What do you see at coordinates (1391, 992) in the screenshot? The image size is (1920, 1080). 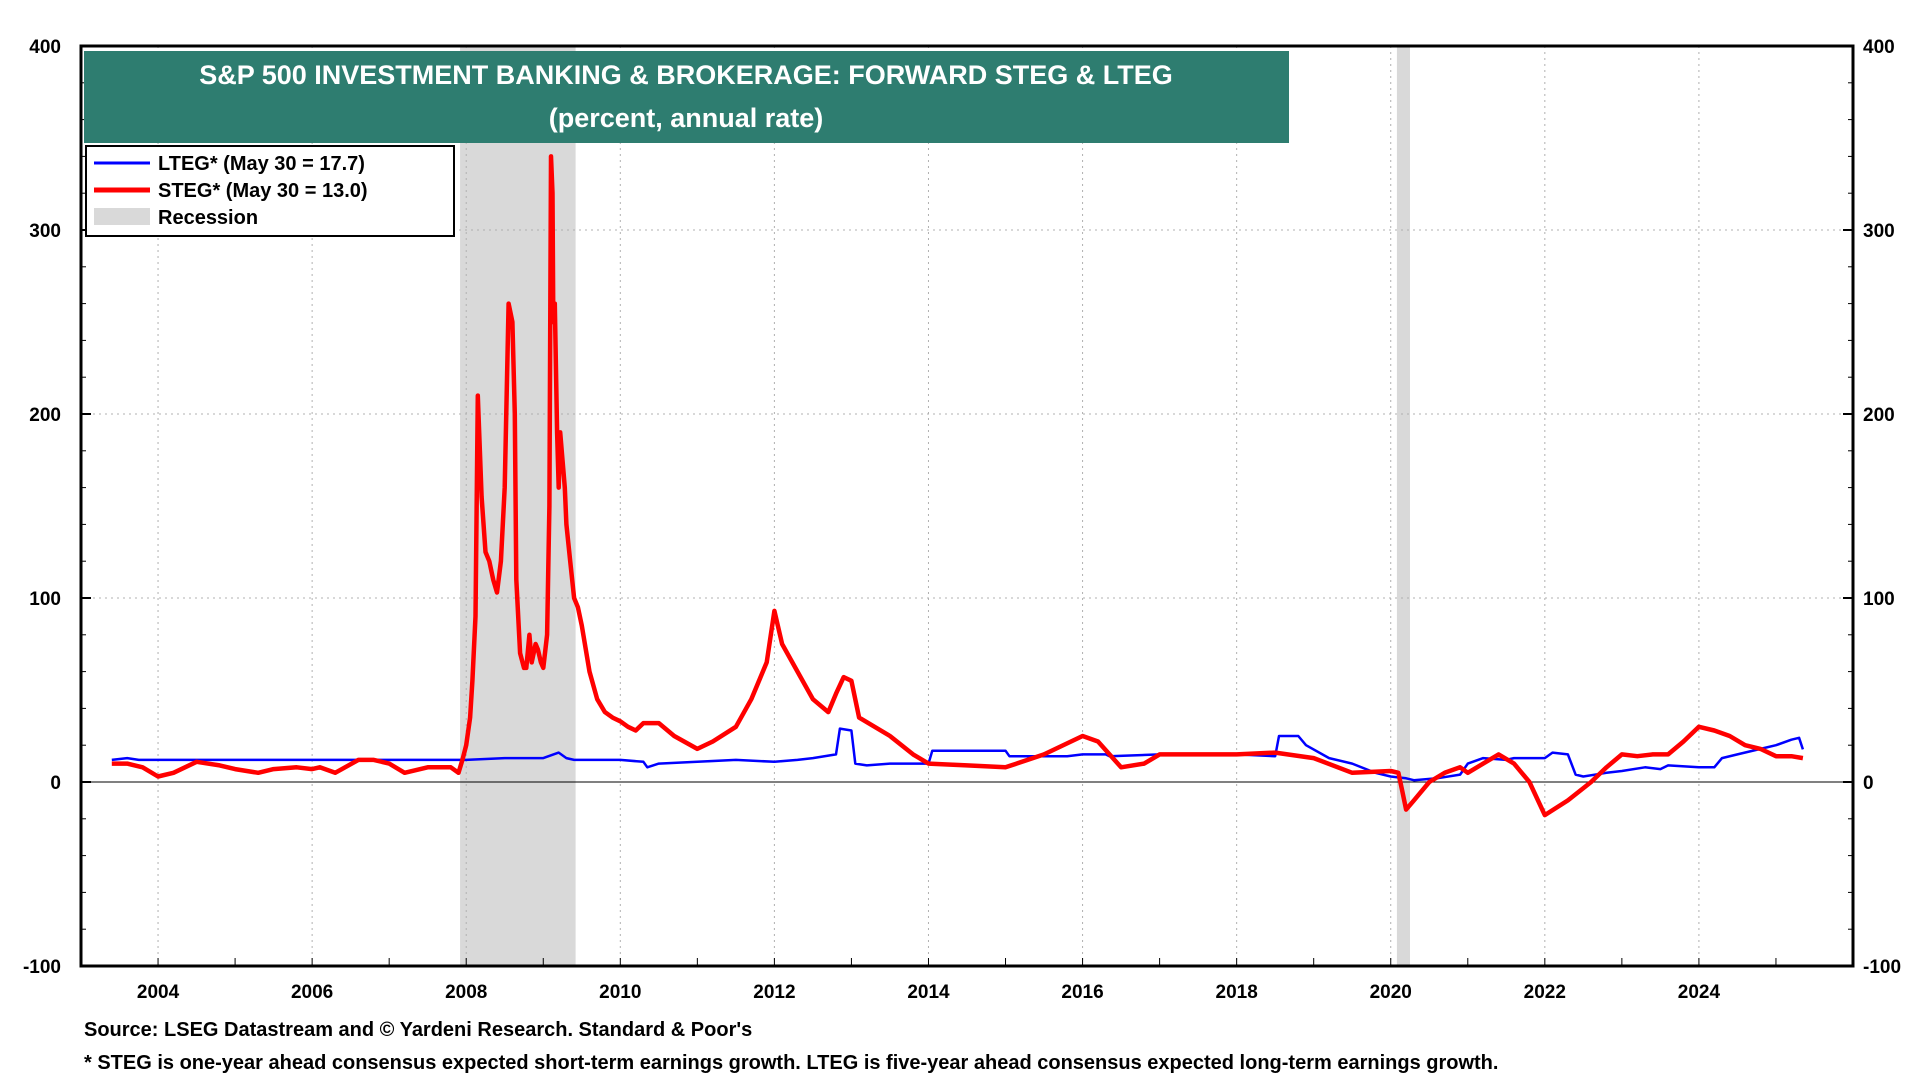 I see `x-tick-label: 2020` at bounding box center [1391, 992].